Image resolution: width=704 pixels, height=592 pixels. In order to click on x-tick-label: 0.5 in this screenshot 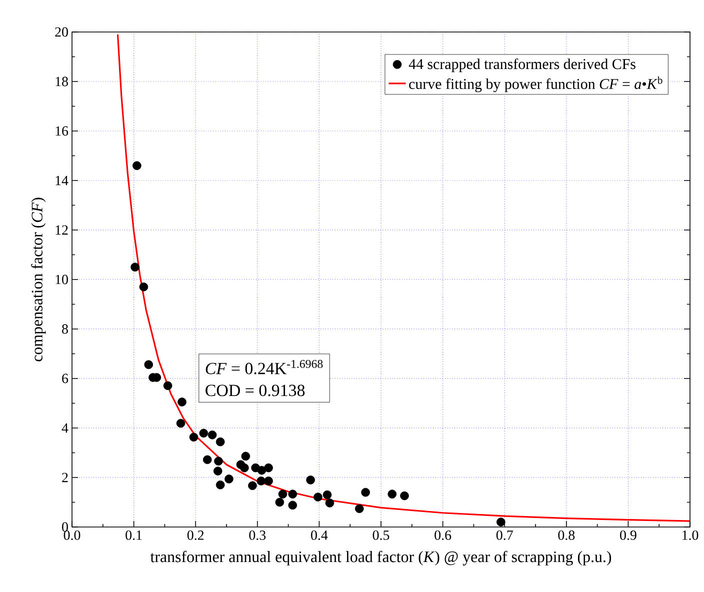, I will do `click(381, 535)`.